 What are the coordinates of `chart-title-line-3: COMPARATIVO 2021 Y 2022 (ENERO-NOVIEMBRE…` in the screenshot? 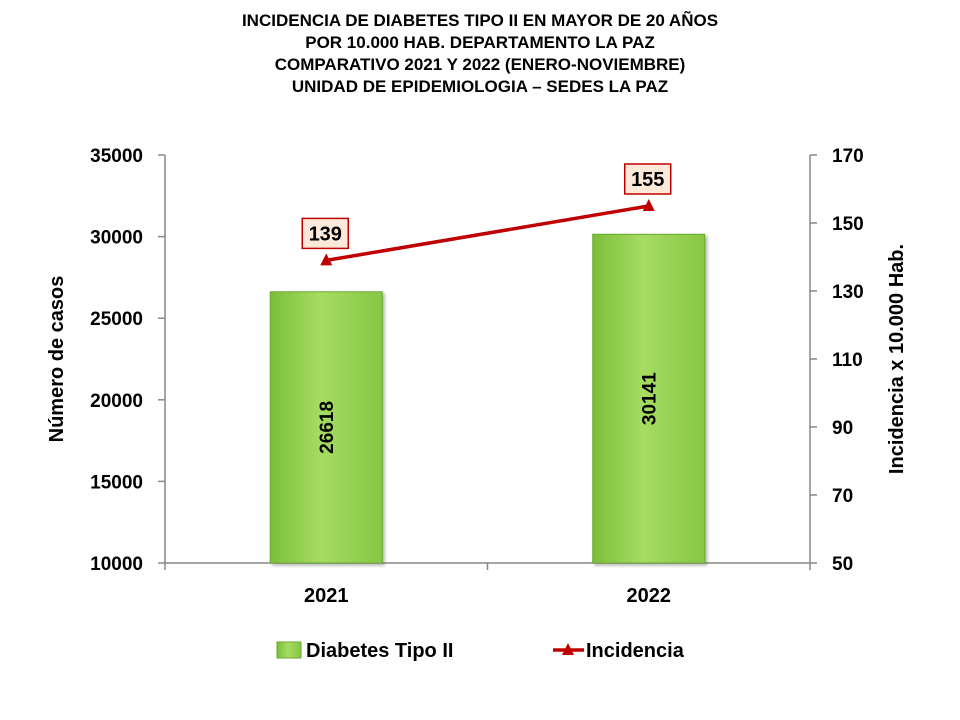 It's located at (480, 64).